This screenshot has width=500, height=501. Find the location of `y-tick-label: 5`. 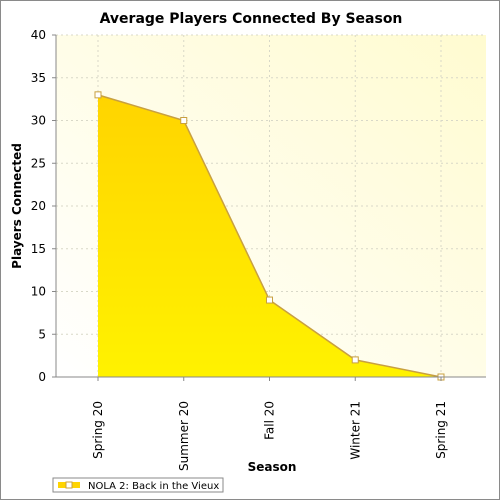

y-tick-label: 5 is located at coordinates (42, 334).